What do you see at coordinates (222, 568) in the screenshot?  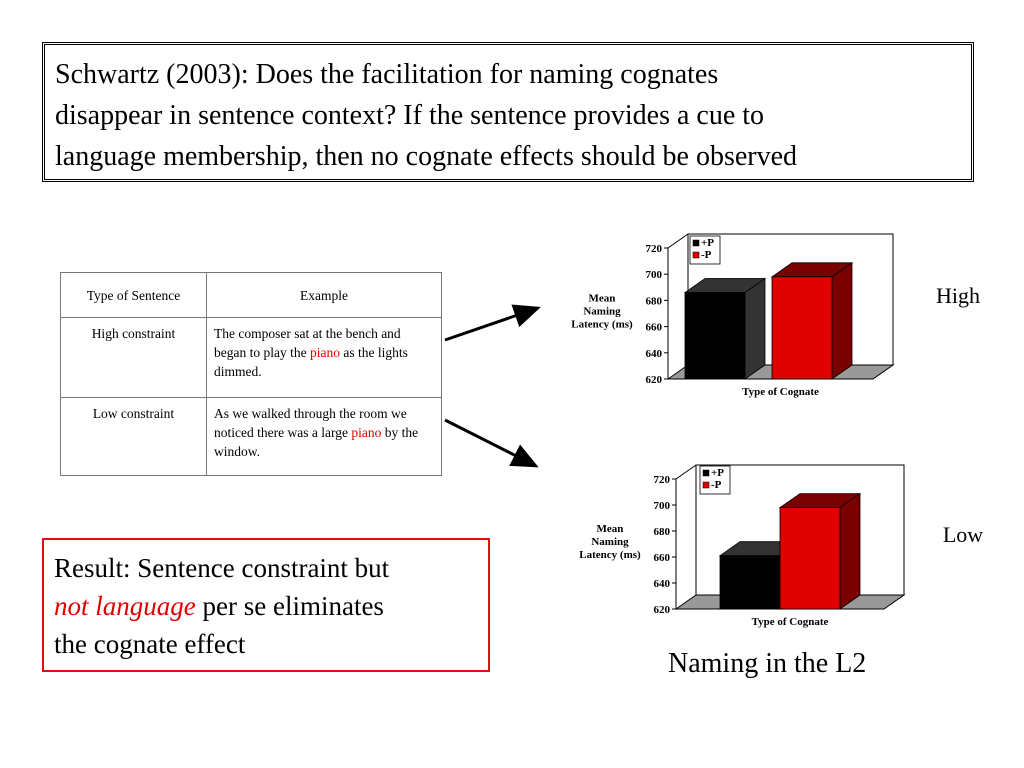 I see `result-line: Result: Sentence constraint but` at bounding box center [222, 568].